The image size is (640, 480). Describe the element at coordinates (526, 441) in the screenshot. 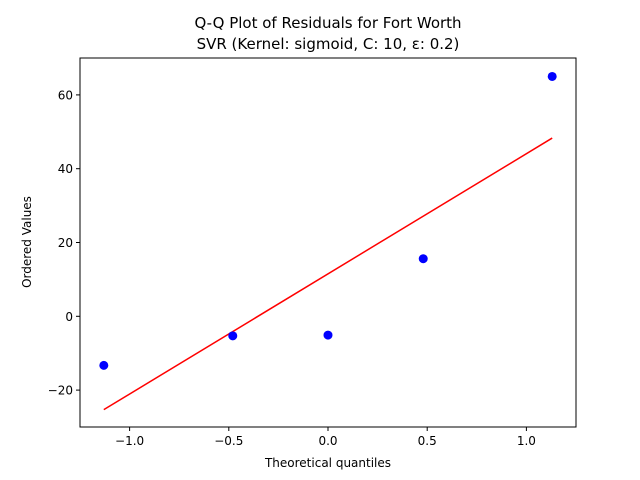

I see `x-tick-label: 1.0` at that location.